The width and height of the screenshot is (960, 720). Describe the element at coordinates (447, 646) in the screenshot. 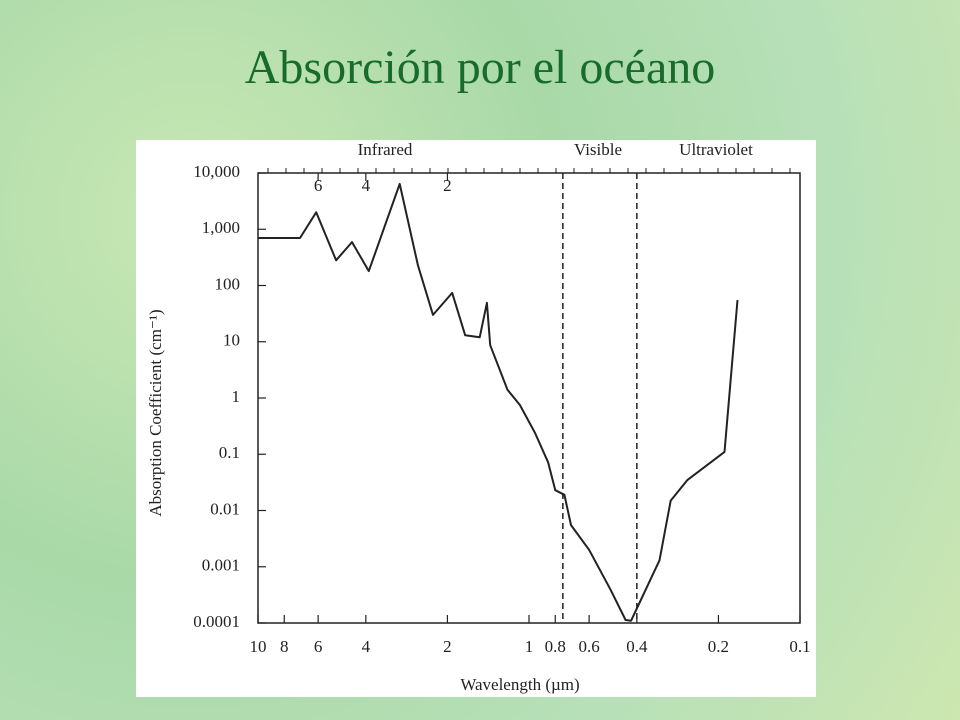

I see `x-tick-label: 2` at that location.